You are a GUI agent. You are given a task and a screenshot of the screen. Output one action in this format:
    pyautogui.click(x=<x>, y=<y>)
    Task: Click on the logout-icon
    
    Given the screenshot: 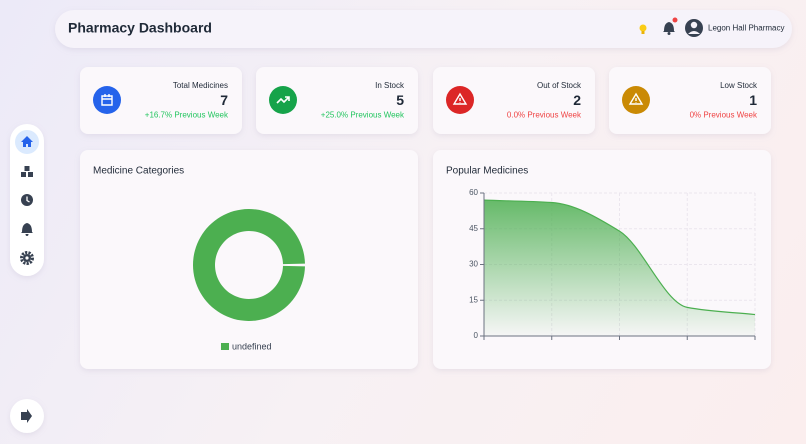 What is the action you would take?
    pyautogui.click(x=26, y=416)
    